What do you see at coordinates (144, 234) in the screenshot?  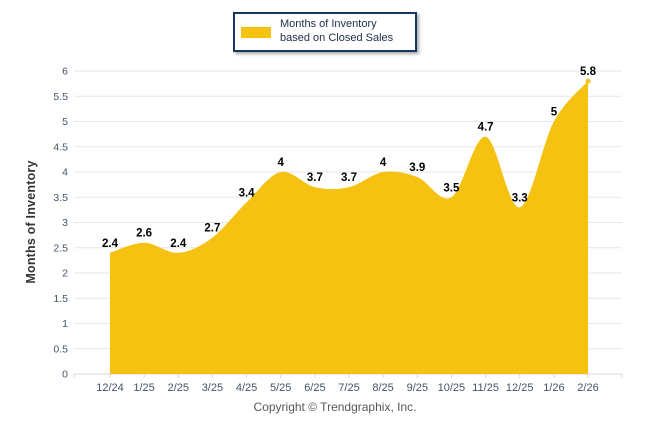 I see `data-label: 2.6` at bounding box center [144, 234].